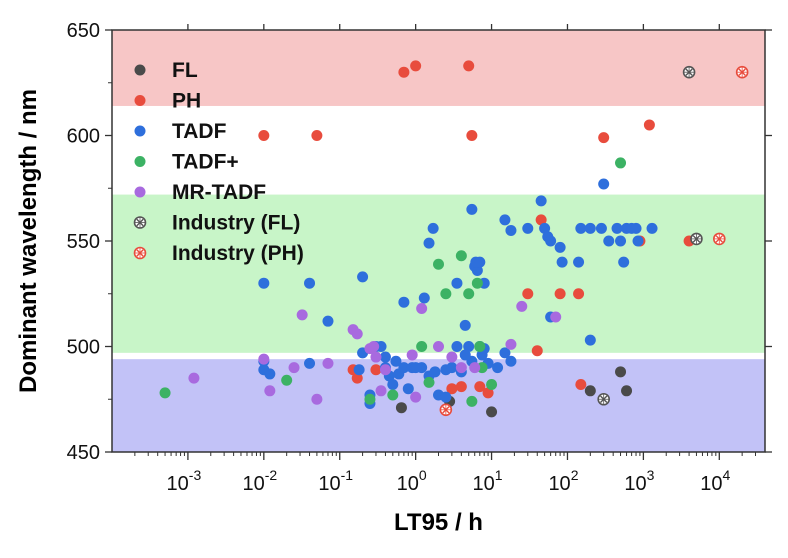 This screenshot has width=788, height=558. I want to click on legend-item: Industry (FL), so click(216, 223).